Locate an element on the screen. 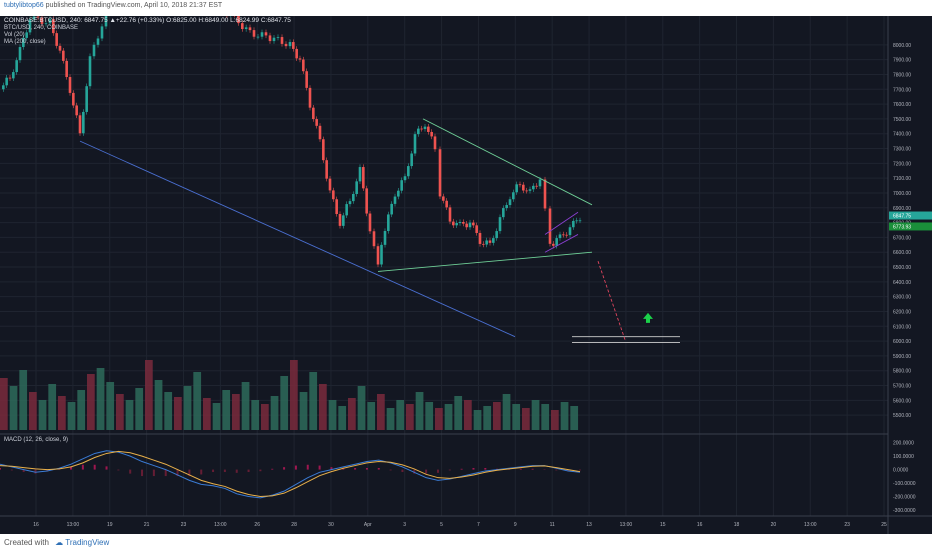 The height and width of the screenshot is (550, 932). price-tick-label: 5700.00 is located at coordinates (902, 387).